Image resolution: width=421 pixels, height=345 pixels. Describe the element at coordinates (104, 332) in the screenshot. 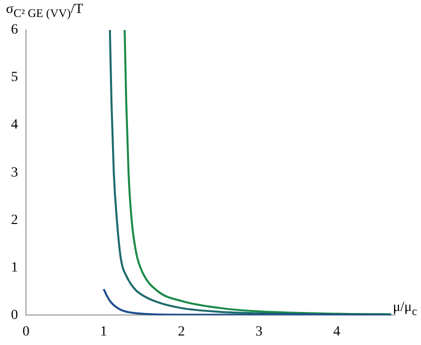

I see `x-tick-label: 1` at that location.